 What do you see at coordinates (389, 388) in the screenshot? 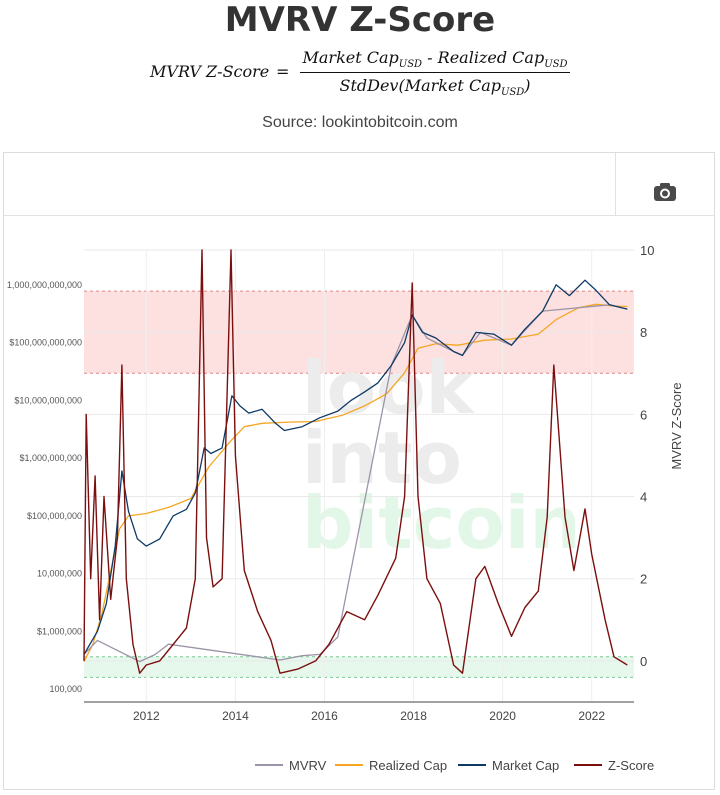
I see `watermark-look: look` at bounding box center [389, 388].